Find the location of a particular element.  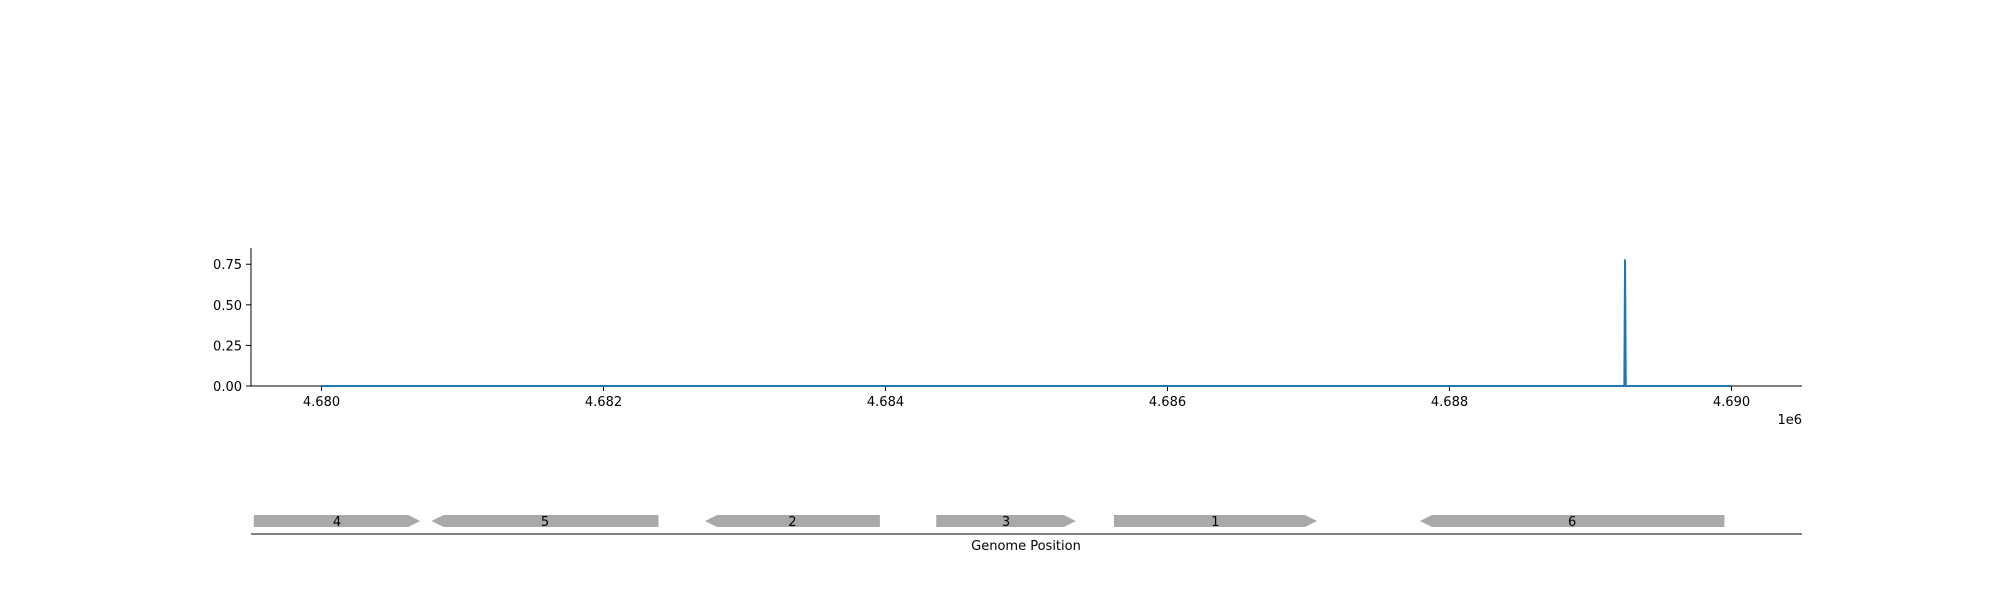

gene-label: 2 is located at coordinates (792, 522).